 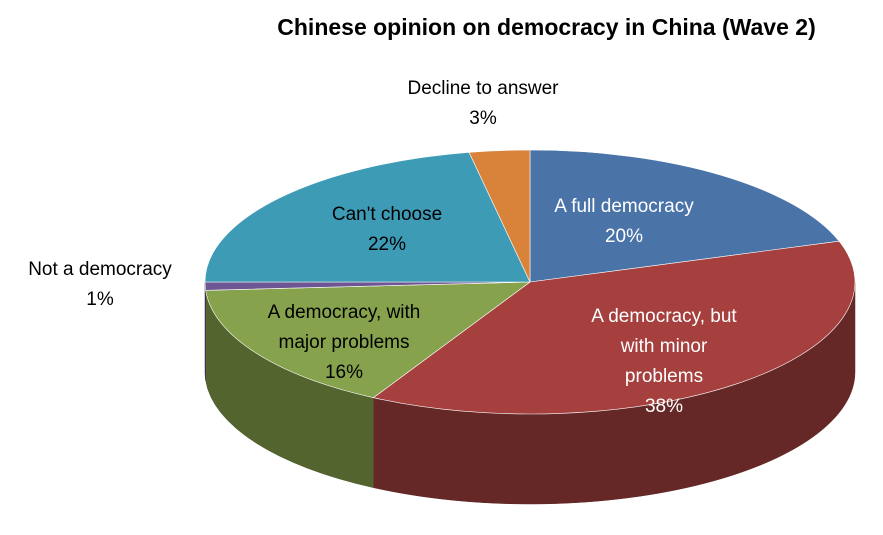 What do you see at coordinates (664, 361) in the screenshot?
I see `pie-data-label: A democracy, but with minor problems 38%` at bounding box center [664, 361].